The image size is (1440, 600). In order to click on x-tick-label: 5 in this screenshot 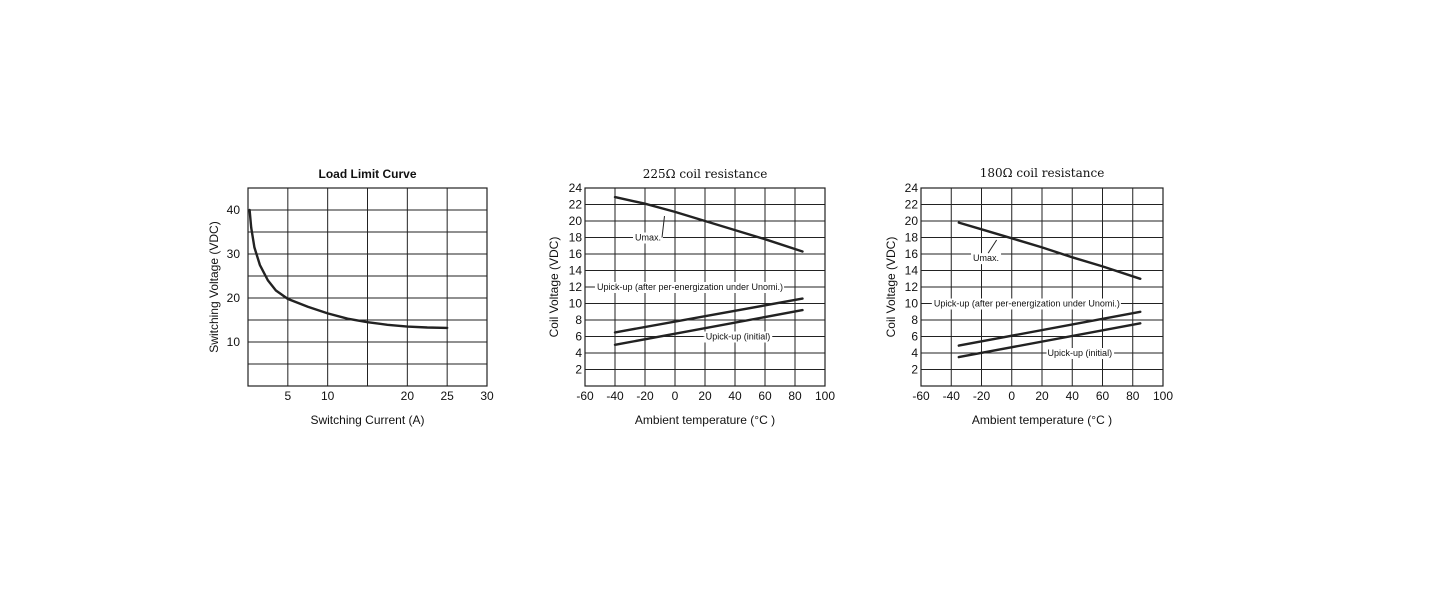, I will do `click(287, 396)`.